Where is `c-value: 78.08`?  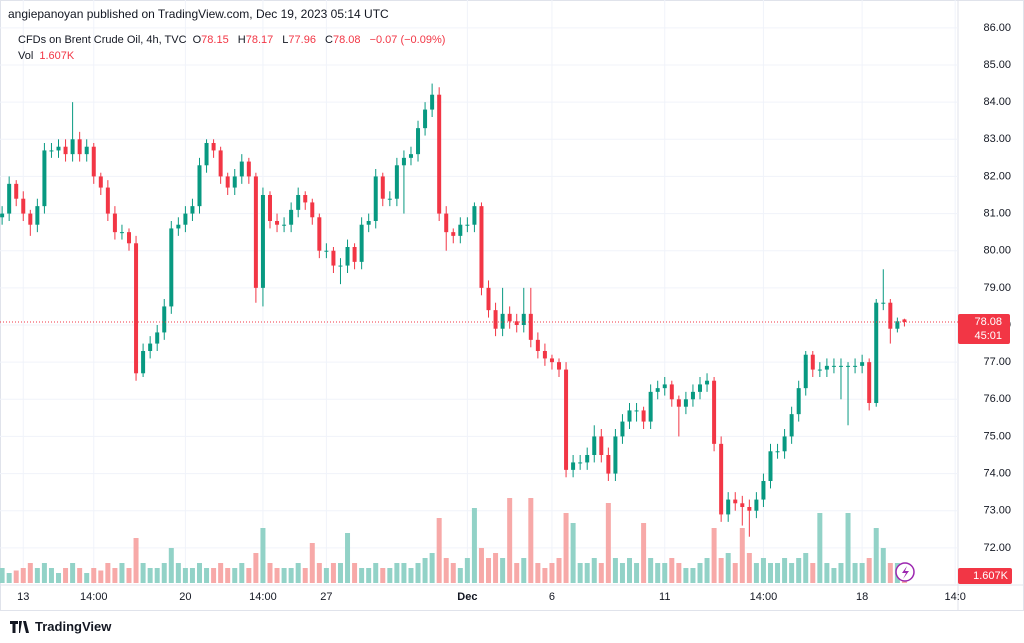
c-value: 78.08 is located at coordinates (346, 40).